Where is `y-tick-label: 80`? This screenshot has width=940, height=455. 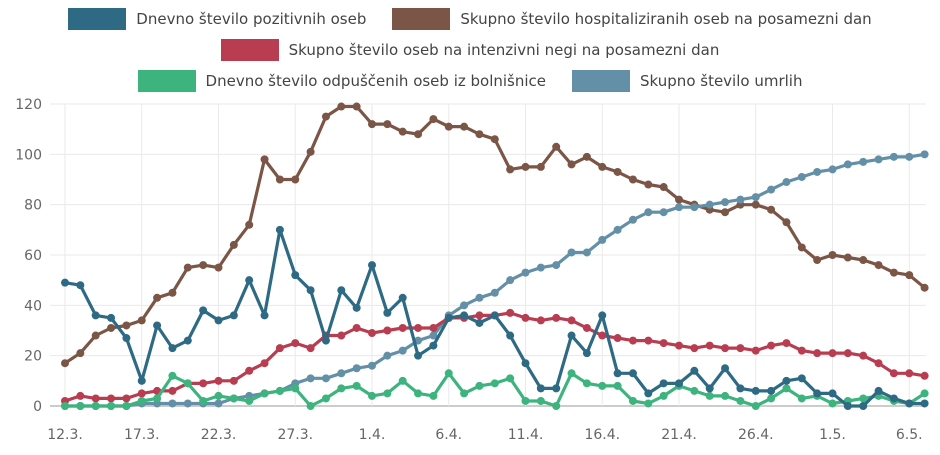 y-tick-label: 80 is located at coordinates (33, 206).